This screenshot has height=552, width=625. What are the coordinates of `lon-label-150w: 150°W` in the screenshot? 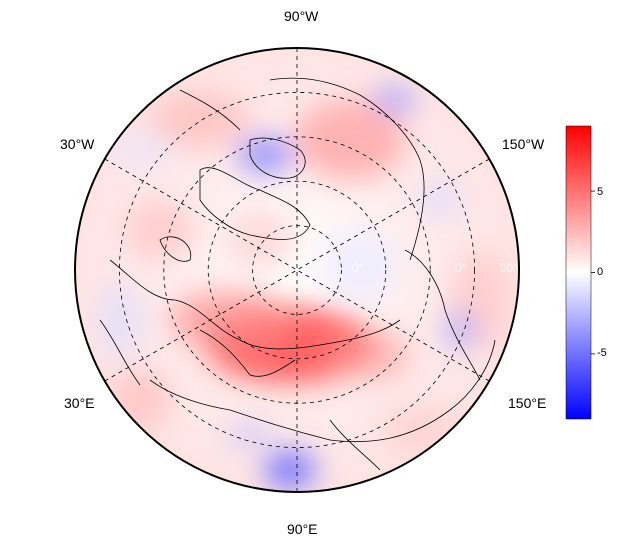 It's located at (523, 144).